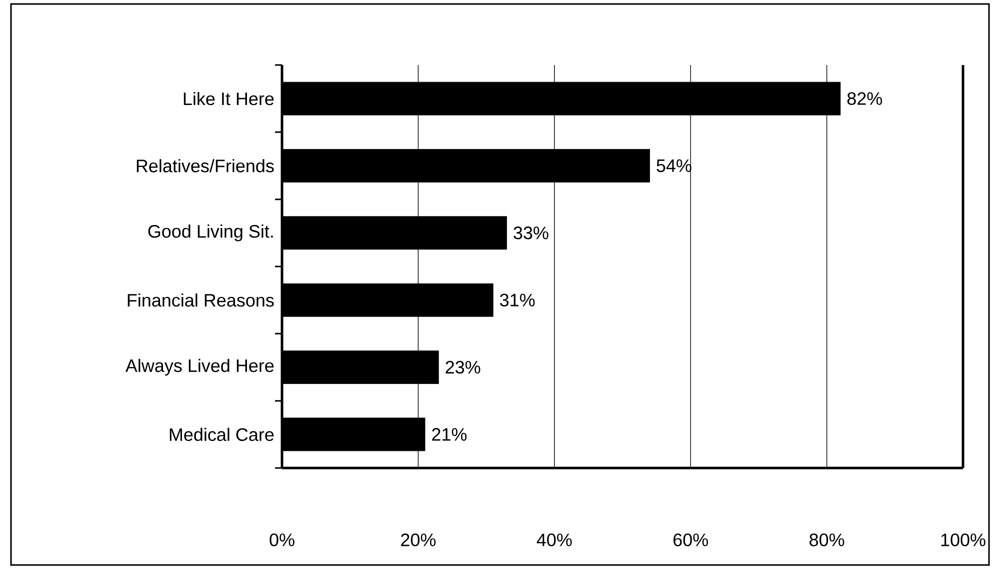 Image resolution: width=1000 pixels, height=569 pixels. I want to click on y-tick-label: Like It Here, so click(229, 99).